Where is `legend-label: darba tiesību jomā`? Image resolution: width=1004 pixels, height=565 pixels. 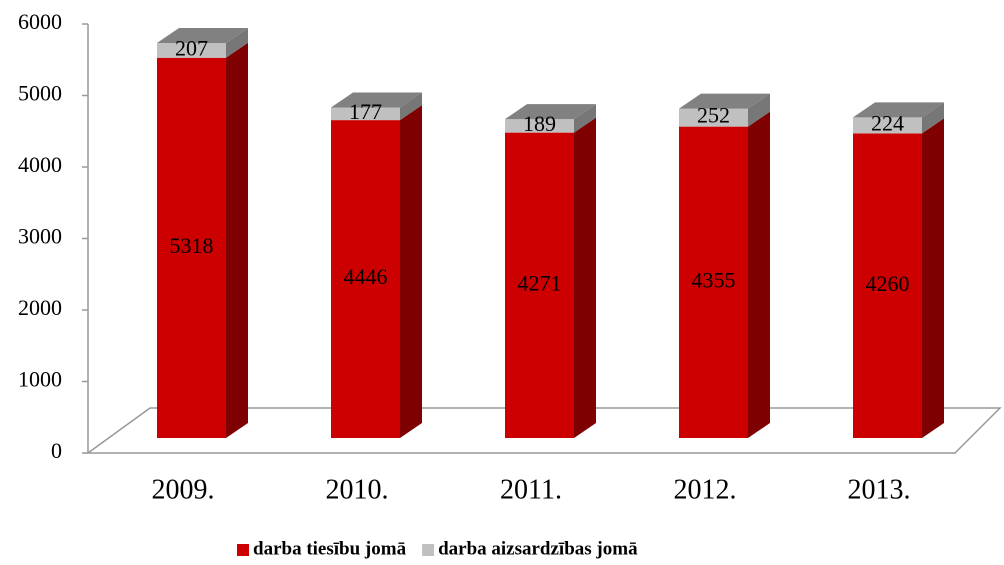
legend-label: darba tiesību jomā is located at coordinates (330, 548).